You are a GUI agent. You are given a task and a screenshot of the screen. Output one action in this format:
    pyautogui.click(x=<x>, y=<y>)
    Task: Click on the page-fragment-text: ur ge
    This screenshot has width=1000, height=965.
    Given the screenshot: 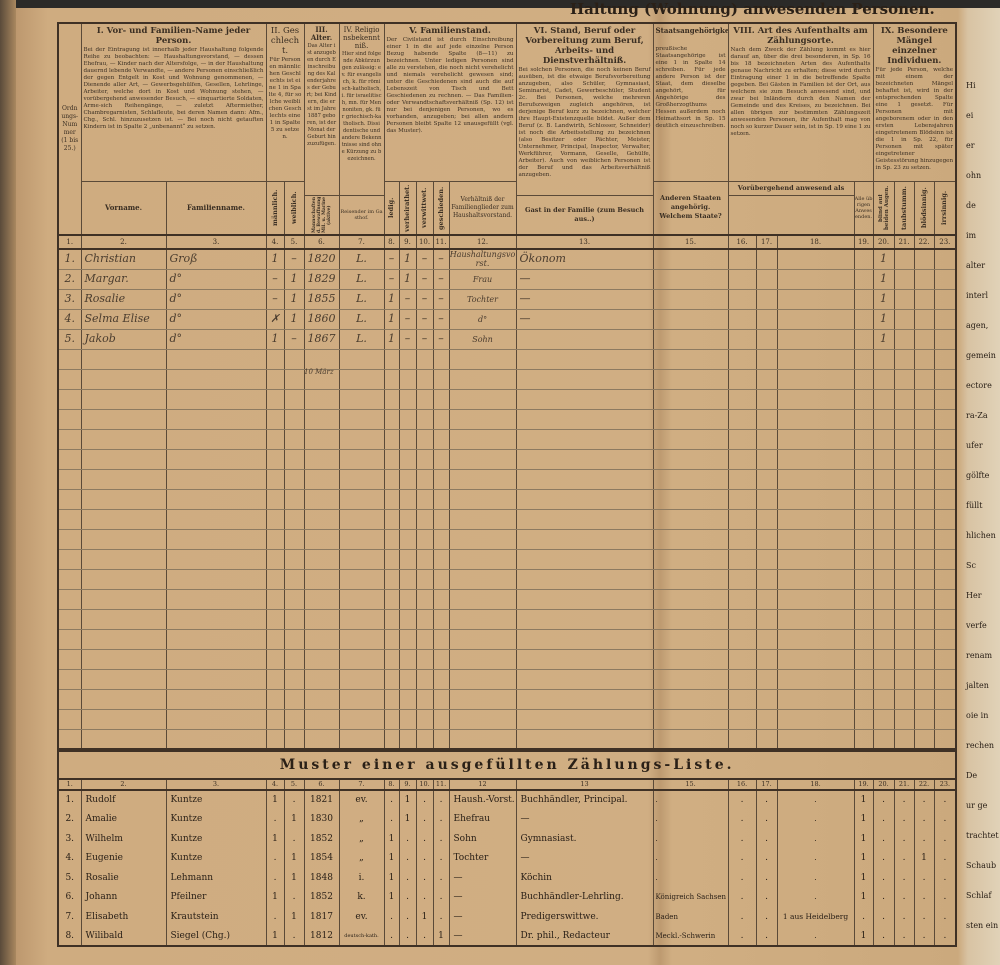 What is the action you would take?
    pyautogui.click(x=977, y=805)
    